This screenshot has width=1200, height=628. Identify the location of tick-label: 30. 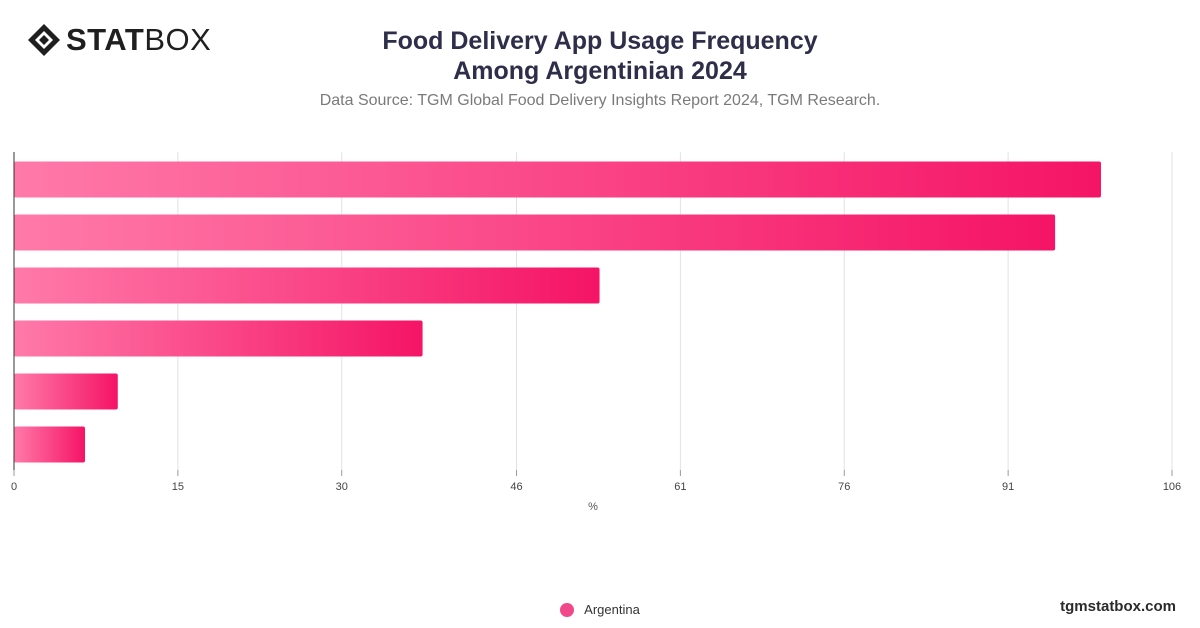
(342, 487).